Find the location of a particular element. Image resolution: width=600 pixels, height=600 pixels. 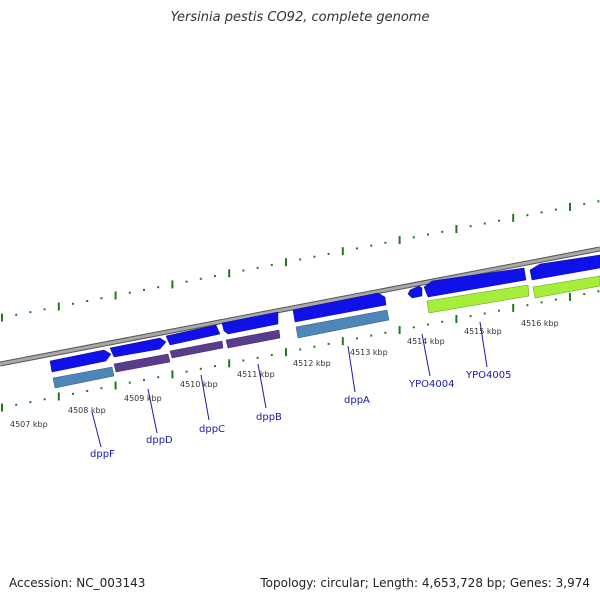

pointer-dppB is located at coordinates (262, 386).